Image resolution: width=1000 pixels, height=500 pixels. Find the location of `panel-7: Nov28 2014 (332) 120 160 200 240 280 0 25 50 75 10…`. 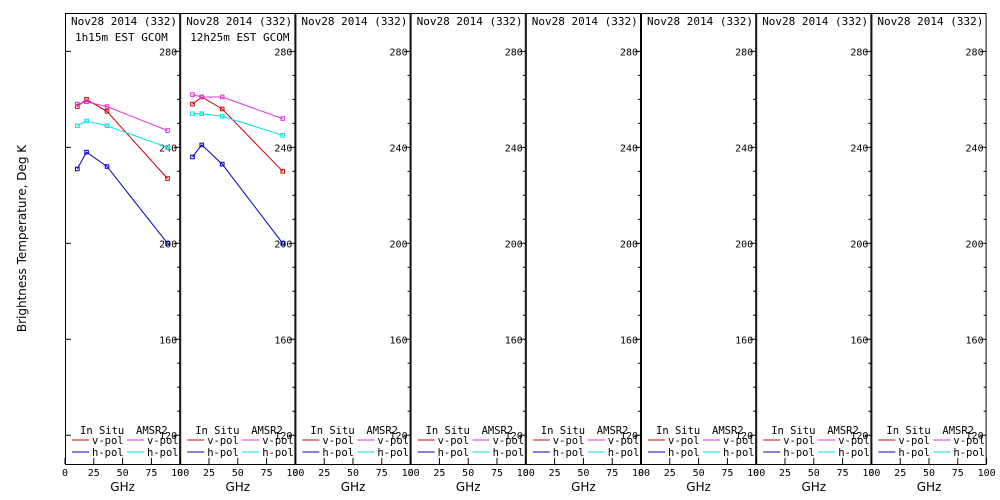

panel-7: Nov28 2014 (332) 120 160 200 240 280 0 25 50 75 10… is located at coordinates (816, 253).